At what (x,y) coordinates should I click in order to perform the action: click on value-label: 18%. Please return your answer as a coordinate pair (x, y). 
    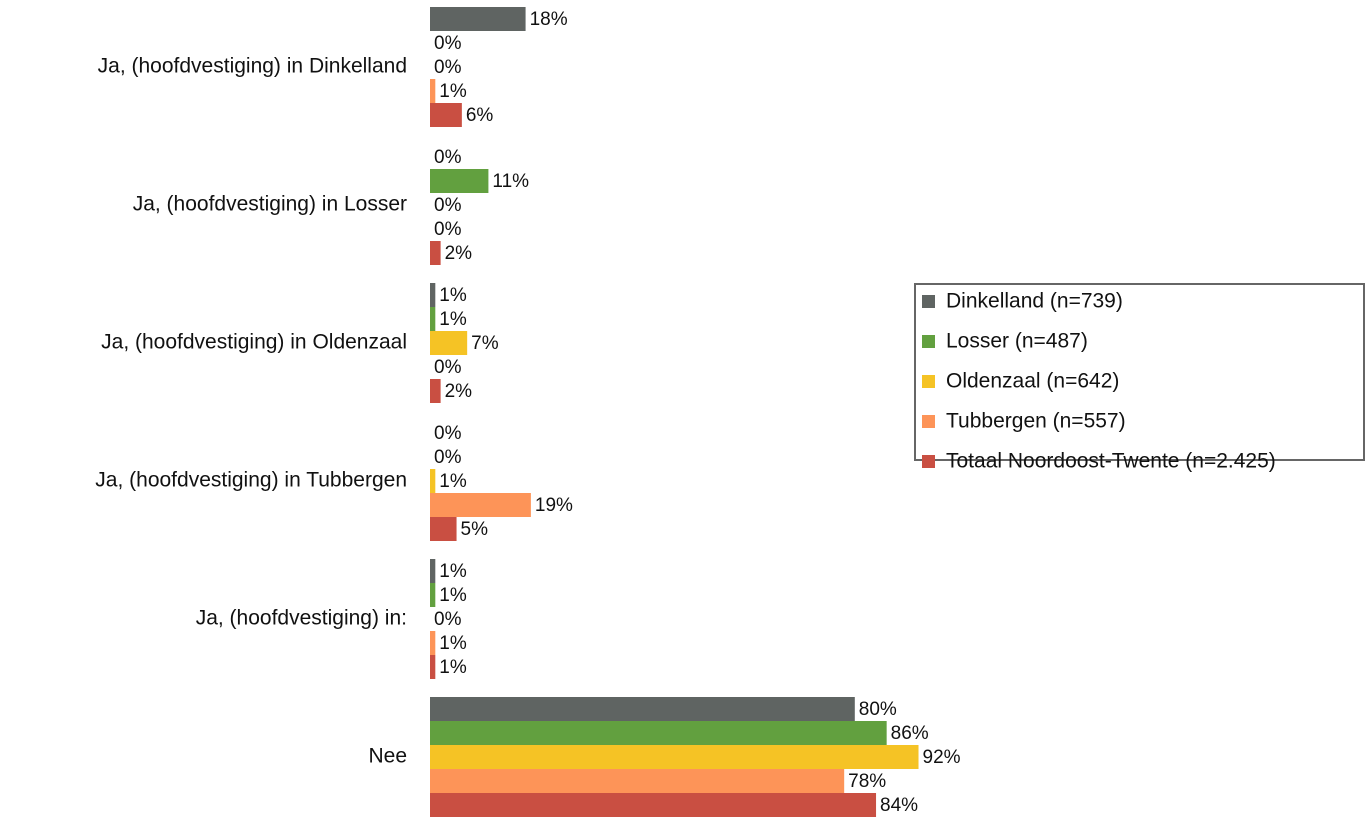
    Looking at the image, I should click on (549, 19).